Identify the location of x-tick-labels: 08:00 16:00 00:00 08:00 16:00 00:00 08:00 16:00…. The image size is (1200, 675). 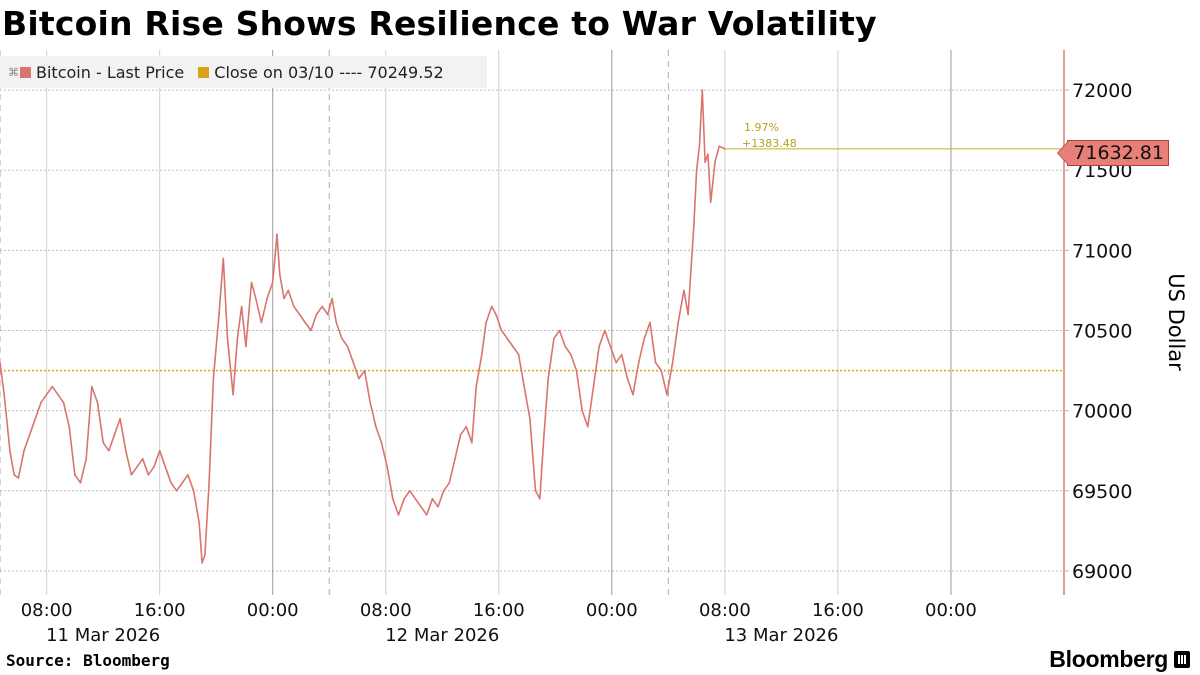
(499, 623).